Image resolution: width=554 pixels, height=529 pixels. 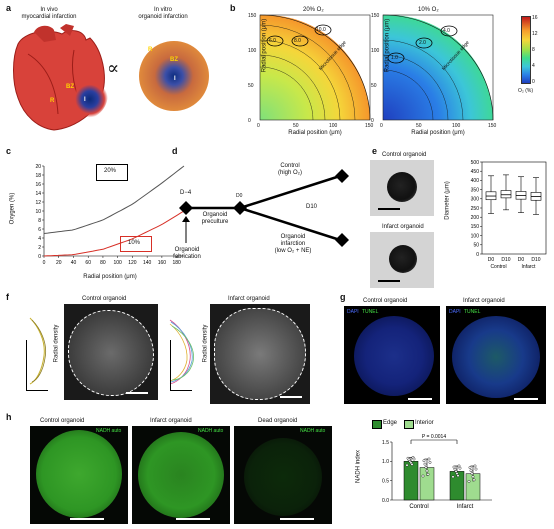 What do you see at coordinates (521, 260) in the screenshot?
I see `e-category-label: D0` at bounding box center [521, 260].